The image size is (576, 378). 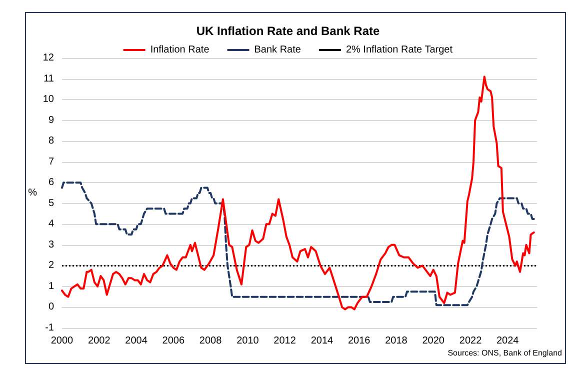 I want to click on y-tick-label: 6, so click(x=51, y=182).